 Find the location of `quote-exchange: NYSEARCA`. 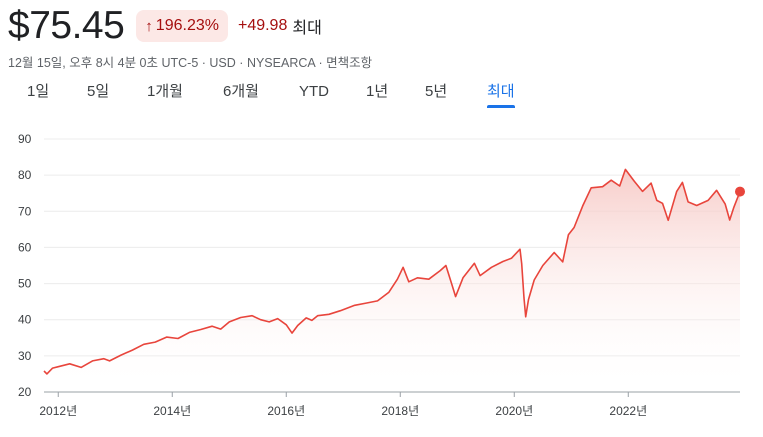

quote-exchange: NYSEARCA is located at coordinates (281, 63).